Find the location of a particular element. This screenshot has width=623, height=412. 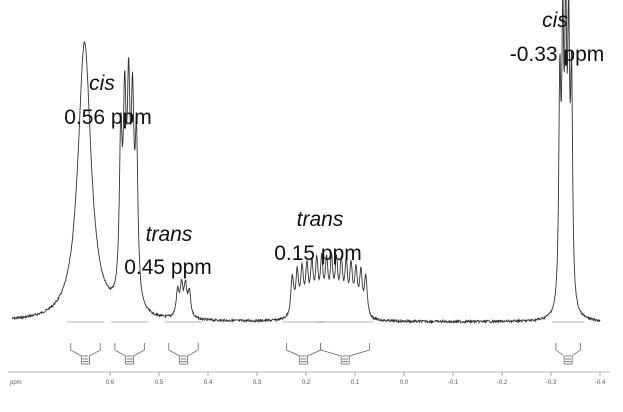

x-tick-label: 0.5 is located at coordinates (159, 383).